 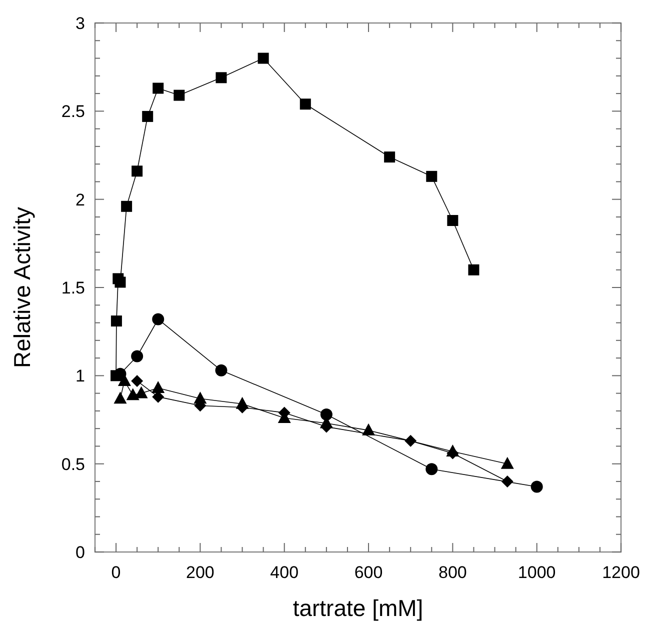 I want to click on x-tick-label: 1200, so click(x=621, y=572).